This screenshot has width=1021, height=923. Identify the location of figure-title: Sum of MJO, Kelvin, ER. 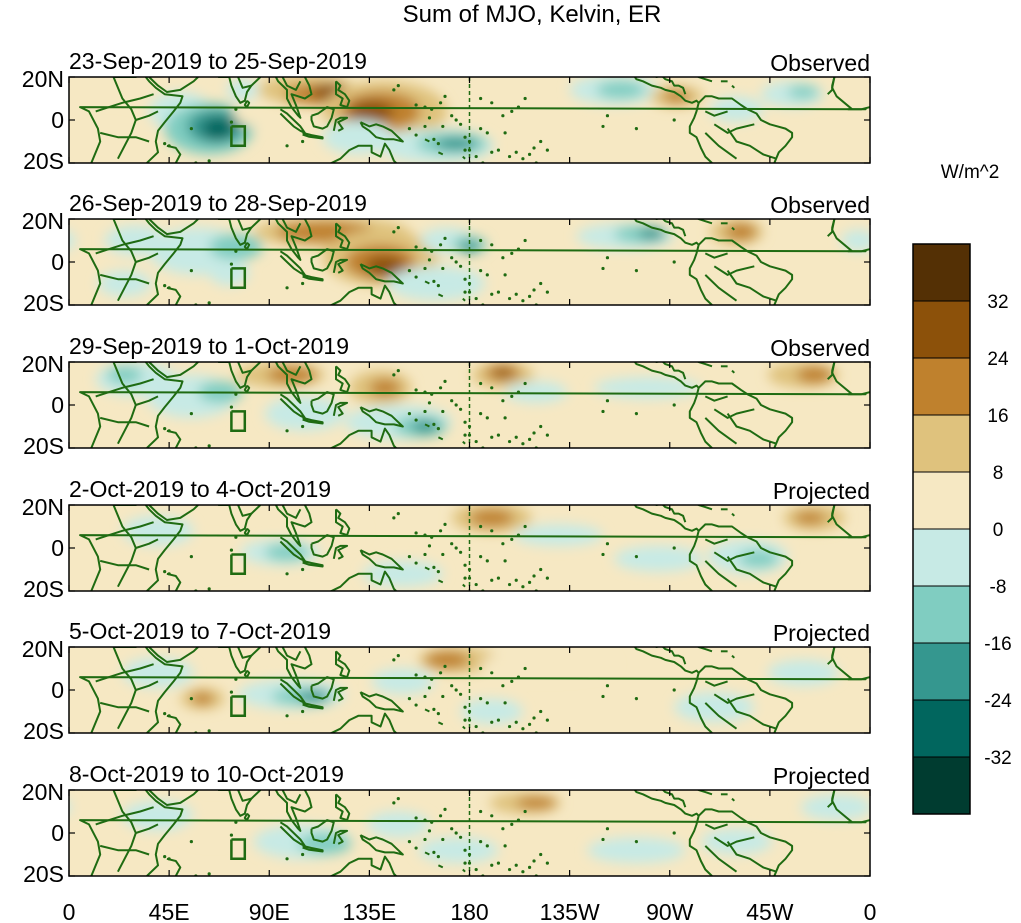
(532, 14).